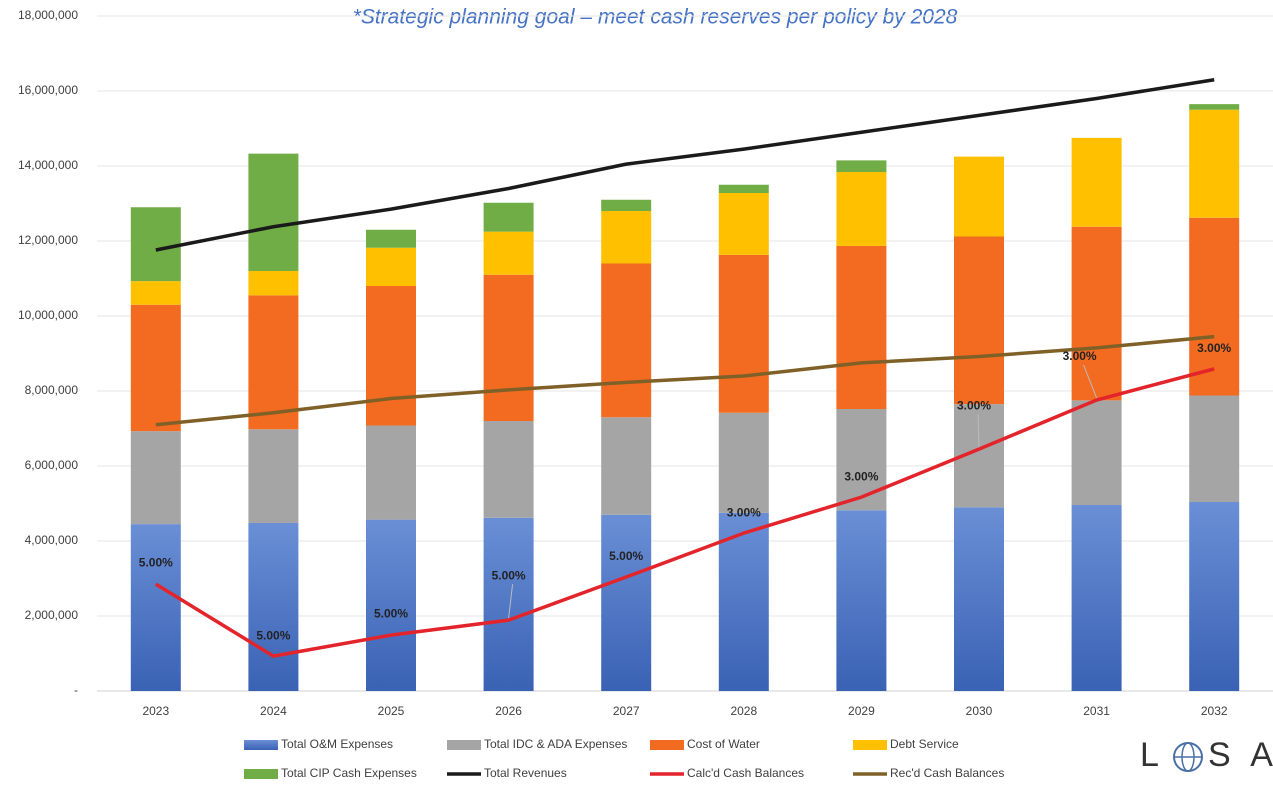 This screenshot has height=790, width=1273. Describe the element at coordinates (508, 711) in the screenshot. I see `x-tick-label: 2026` at that location.